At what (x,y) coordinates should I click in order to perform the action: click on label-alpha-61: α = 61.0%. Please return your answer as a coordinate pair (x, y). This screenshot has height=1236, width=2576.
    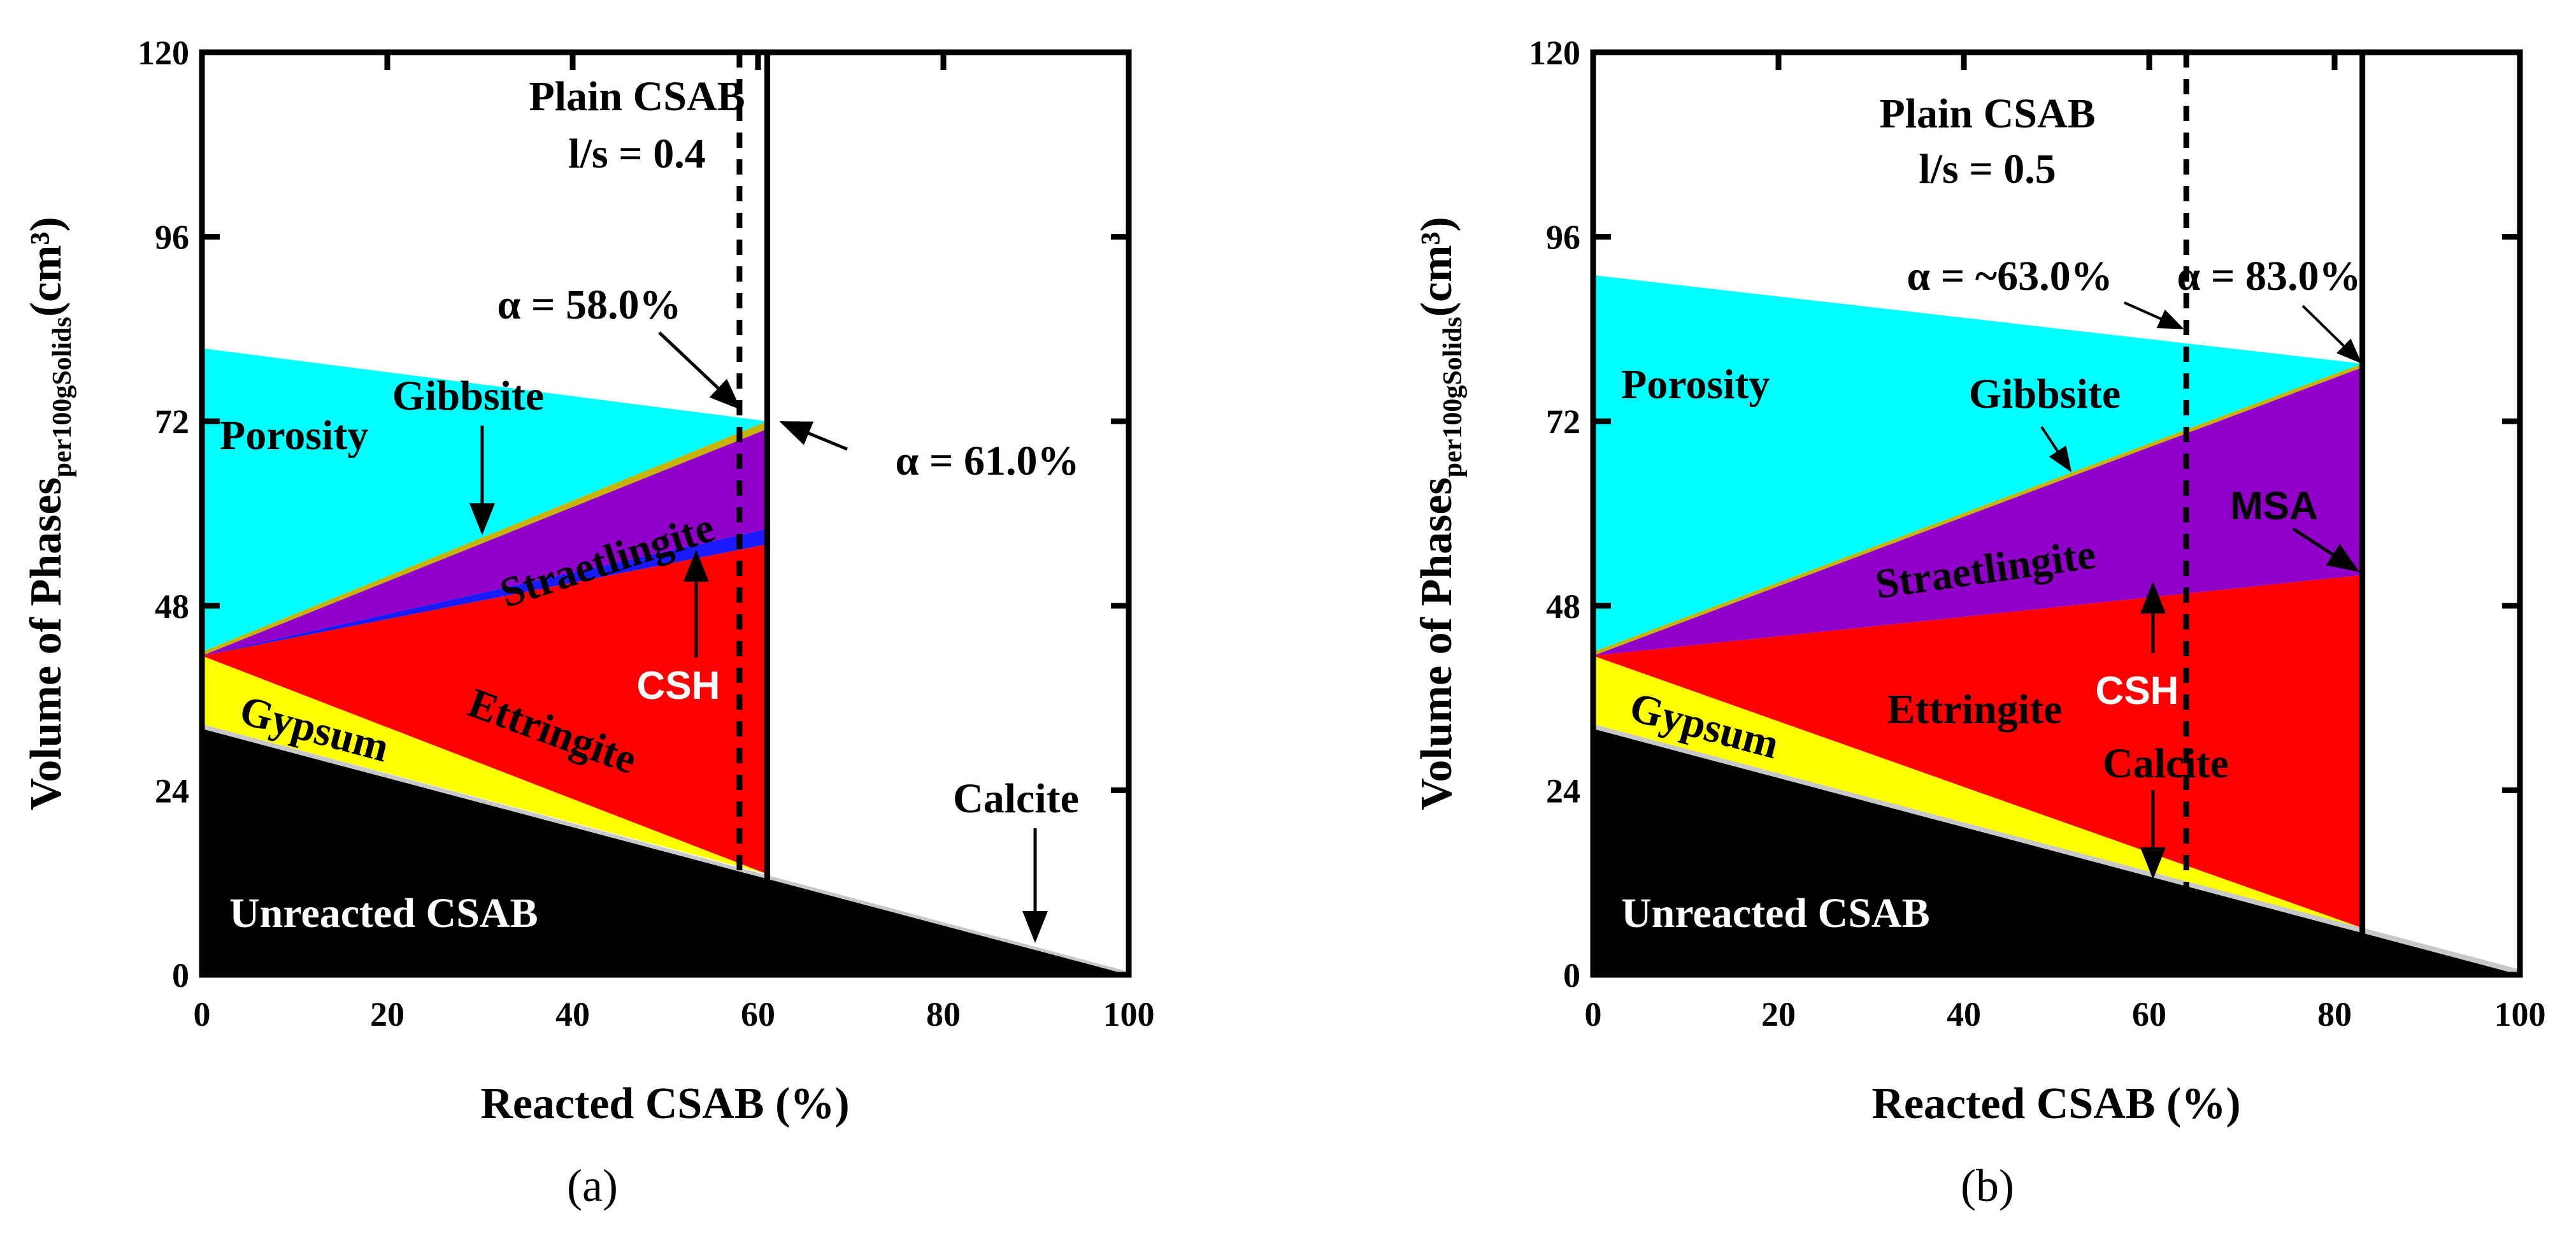
    Looking at the image, I should click on (988, 461).